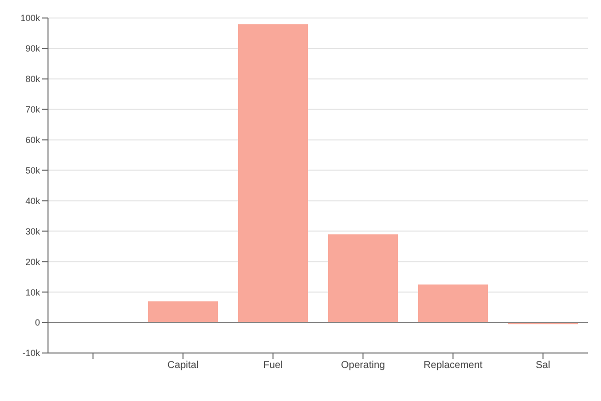  What do you see at coordinates (30, 18) in the screenshot?
I see `y-tick-label: 100k` at bounding box center [30, 18].